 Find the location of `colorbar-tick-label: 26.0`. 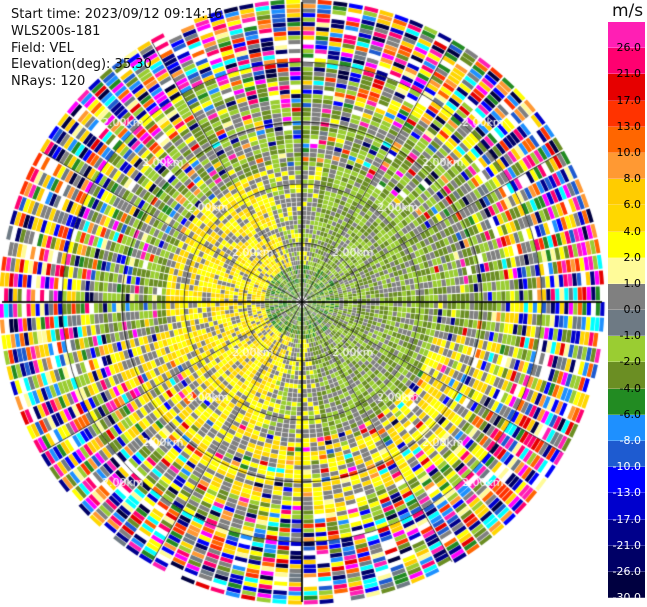

colorbar-tick-label: 26.0 is located at coordinates (629, 48).